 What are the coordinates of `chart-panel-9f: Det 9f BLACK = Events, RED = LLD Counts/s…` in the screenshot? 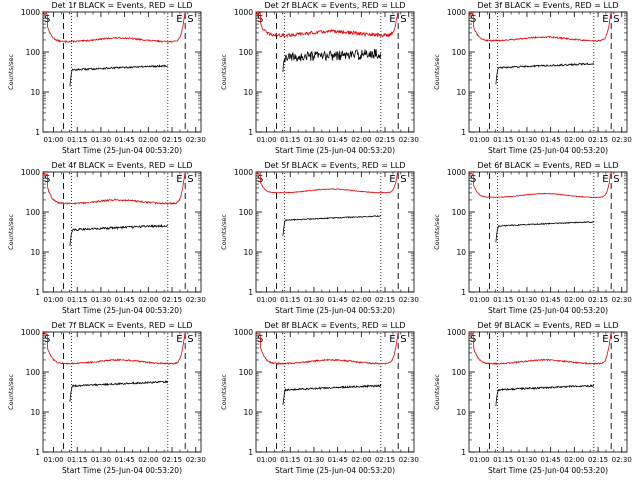 It's located at (532, 398).